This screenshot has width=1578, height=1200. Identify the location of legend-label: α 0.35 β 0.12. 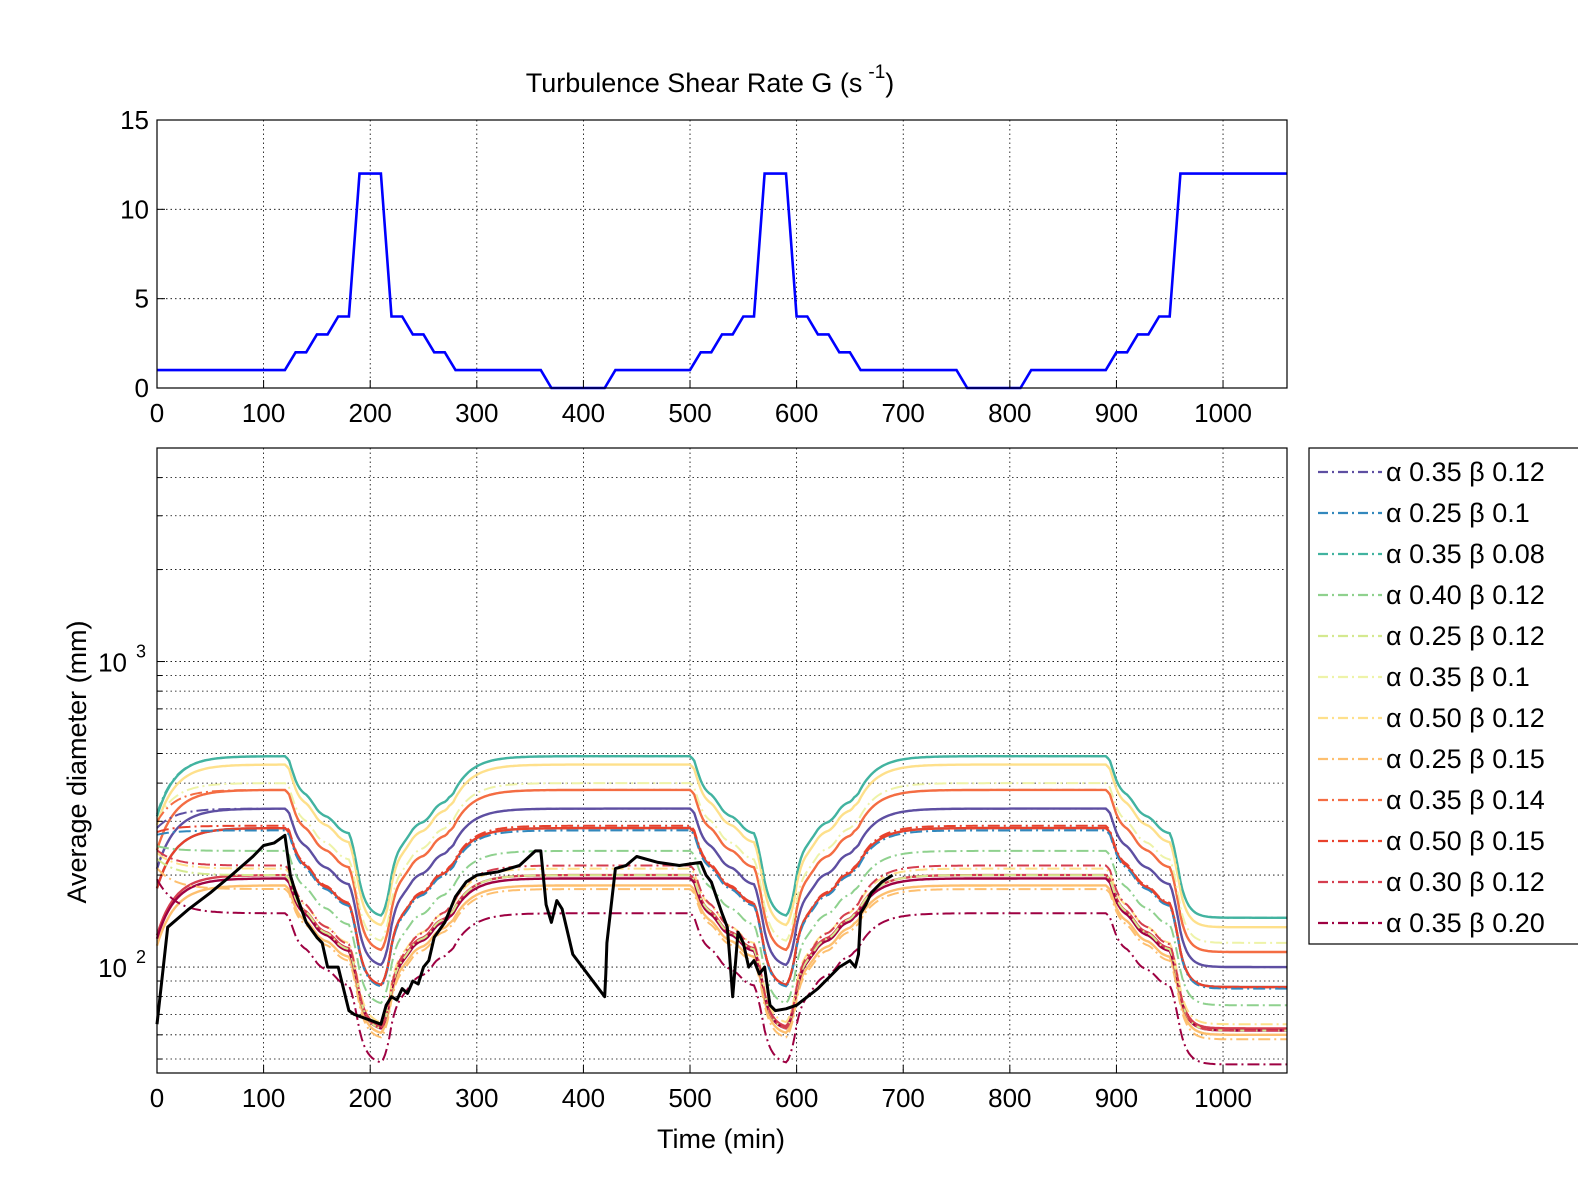
(1465, 472).